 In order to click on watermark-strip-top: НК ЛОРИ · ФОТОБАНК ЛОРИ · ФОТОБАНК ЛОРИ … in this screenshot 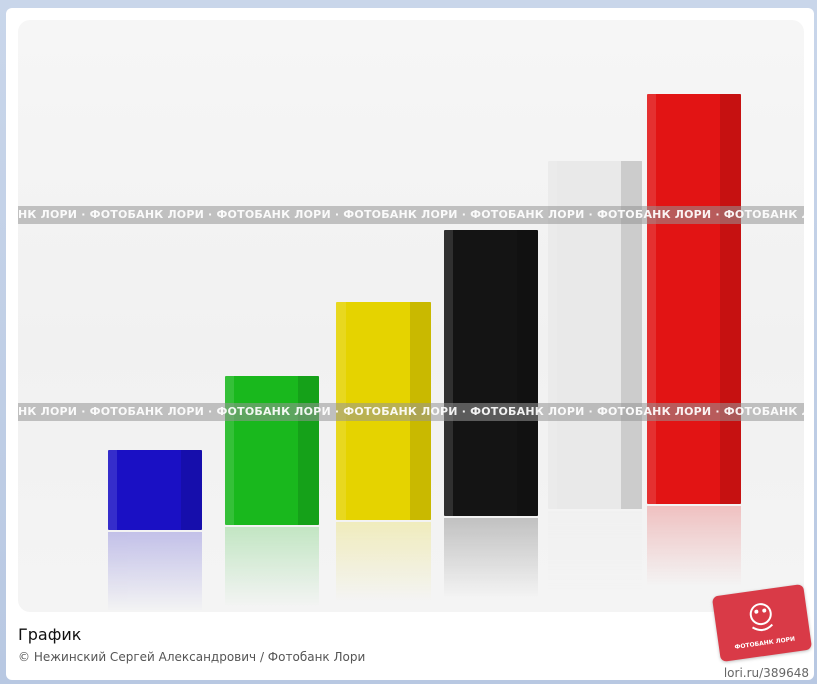, I will do `click(411, 215)`.